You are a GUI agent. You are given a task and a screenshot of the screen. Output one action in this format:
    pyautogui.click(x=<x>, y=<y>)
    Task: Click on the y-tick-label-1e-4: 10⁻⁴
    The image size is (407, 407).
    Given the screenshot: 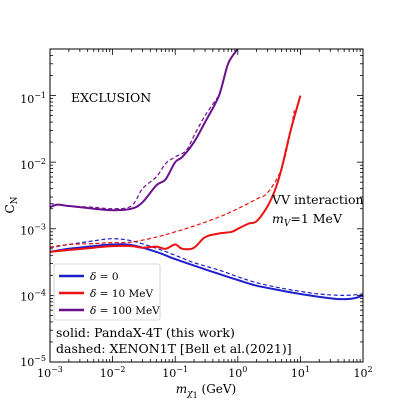 What is the action you would take?
    pyautogui.click(x=33, y=295)
    